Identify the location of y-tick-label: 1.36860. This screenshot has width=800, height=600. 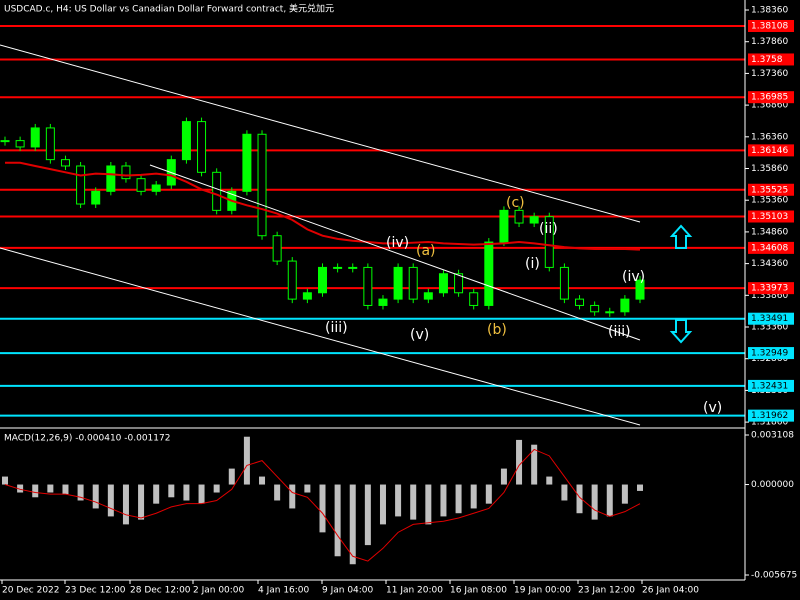
(769, 106).